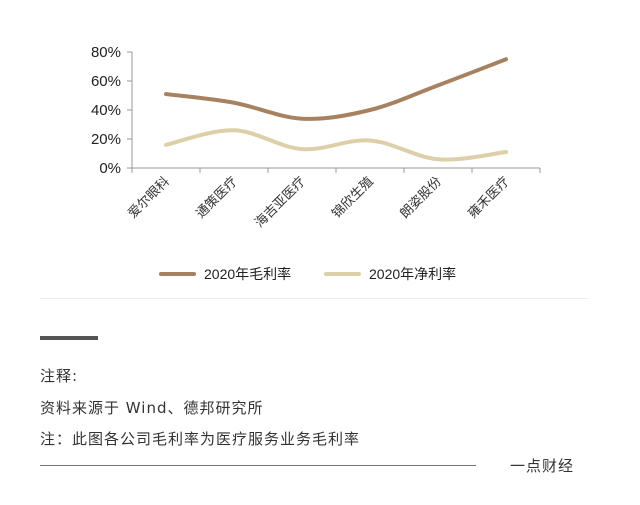 The image size is (640, 505). What do you see at coordinates (200, 439) in the screenshot?
I see `notes-text: 注：此图各公司毛利率为医疗服务业务毛利率` at bounding box center [200, 439].